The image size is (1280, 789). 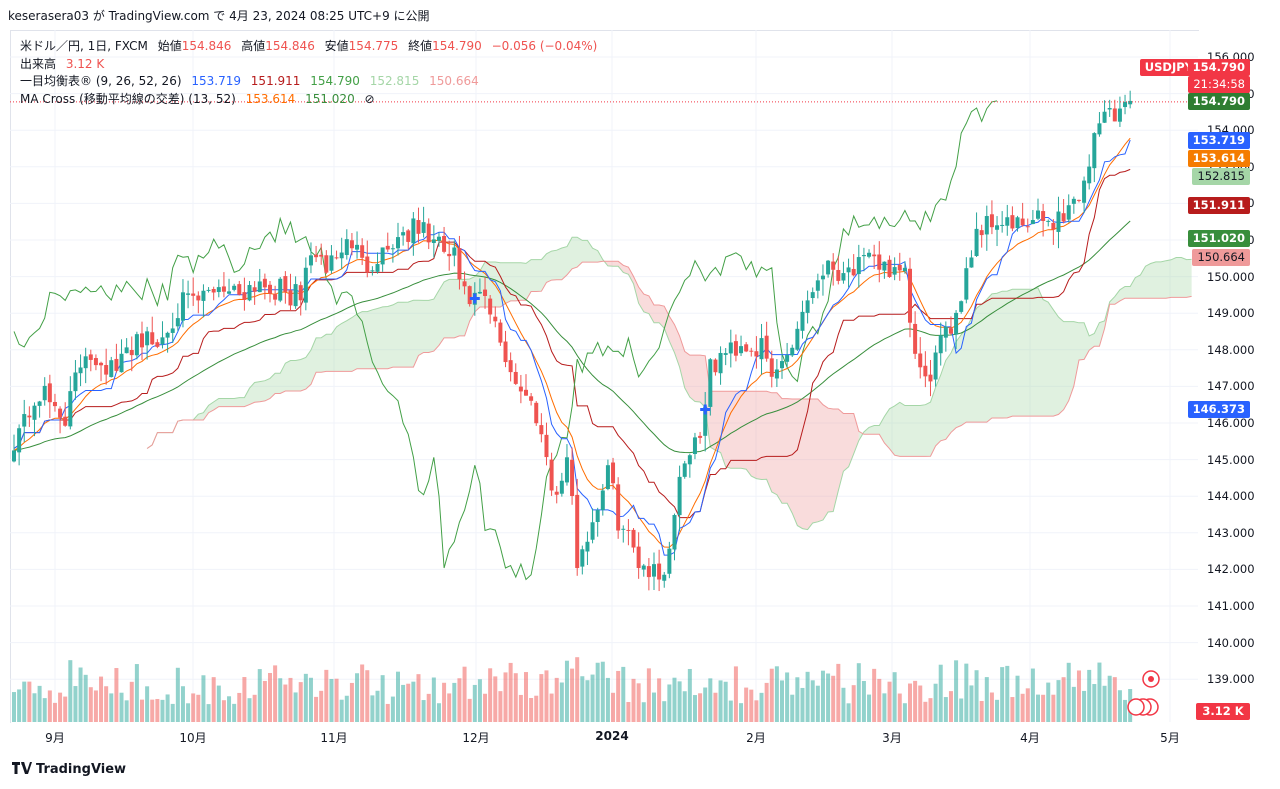 I want to click on ma-cross-label: MA Cross (移動平均線の交差) (13, 52), so click(x=128, y=98).